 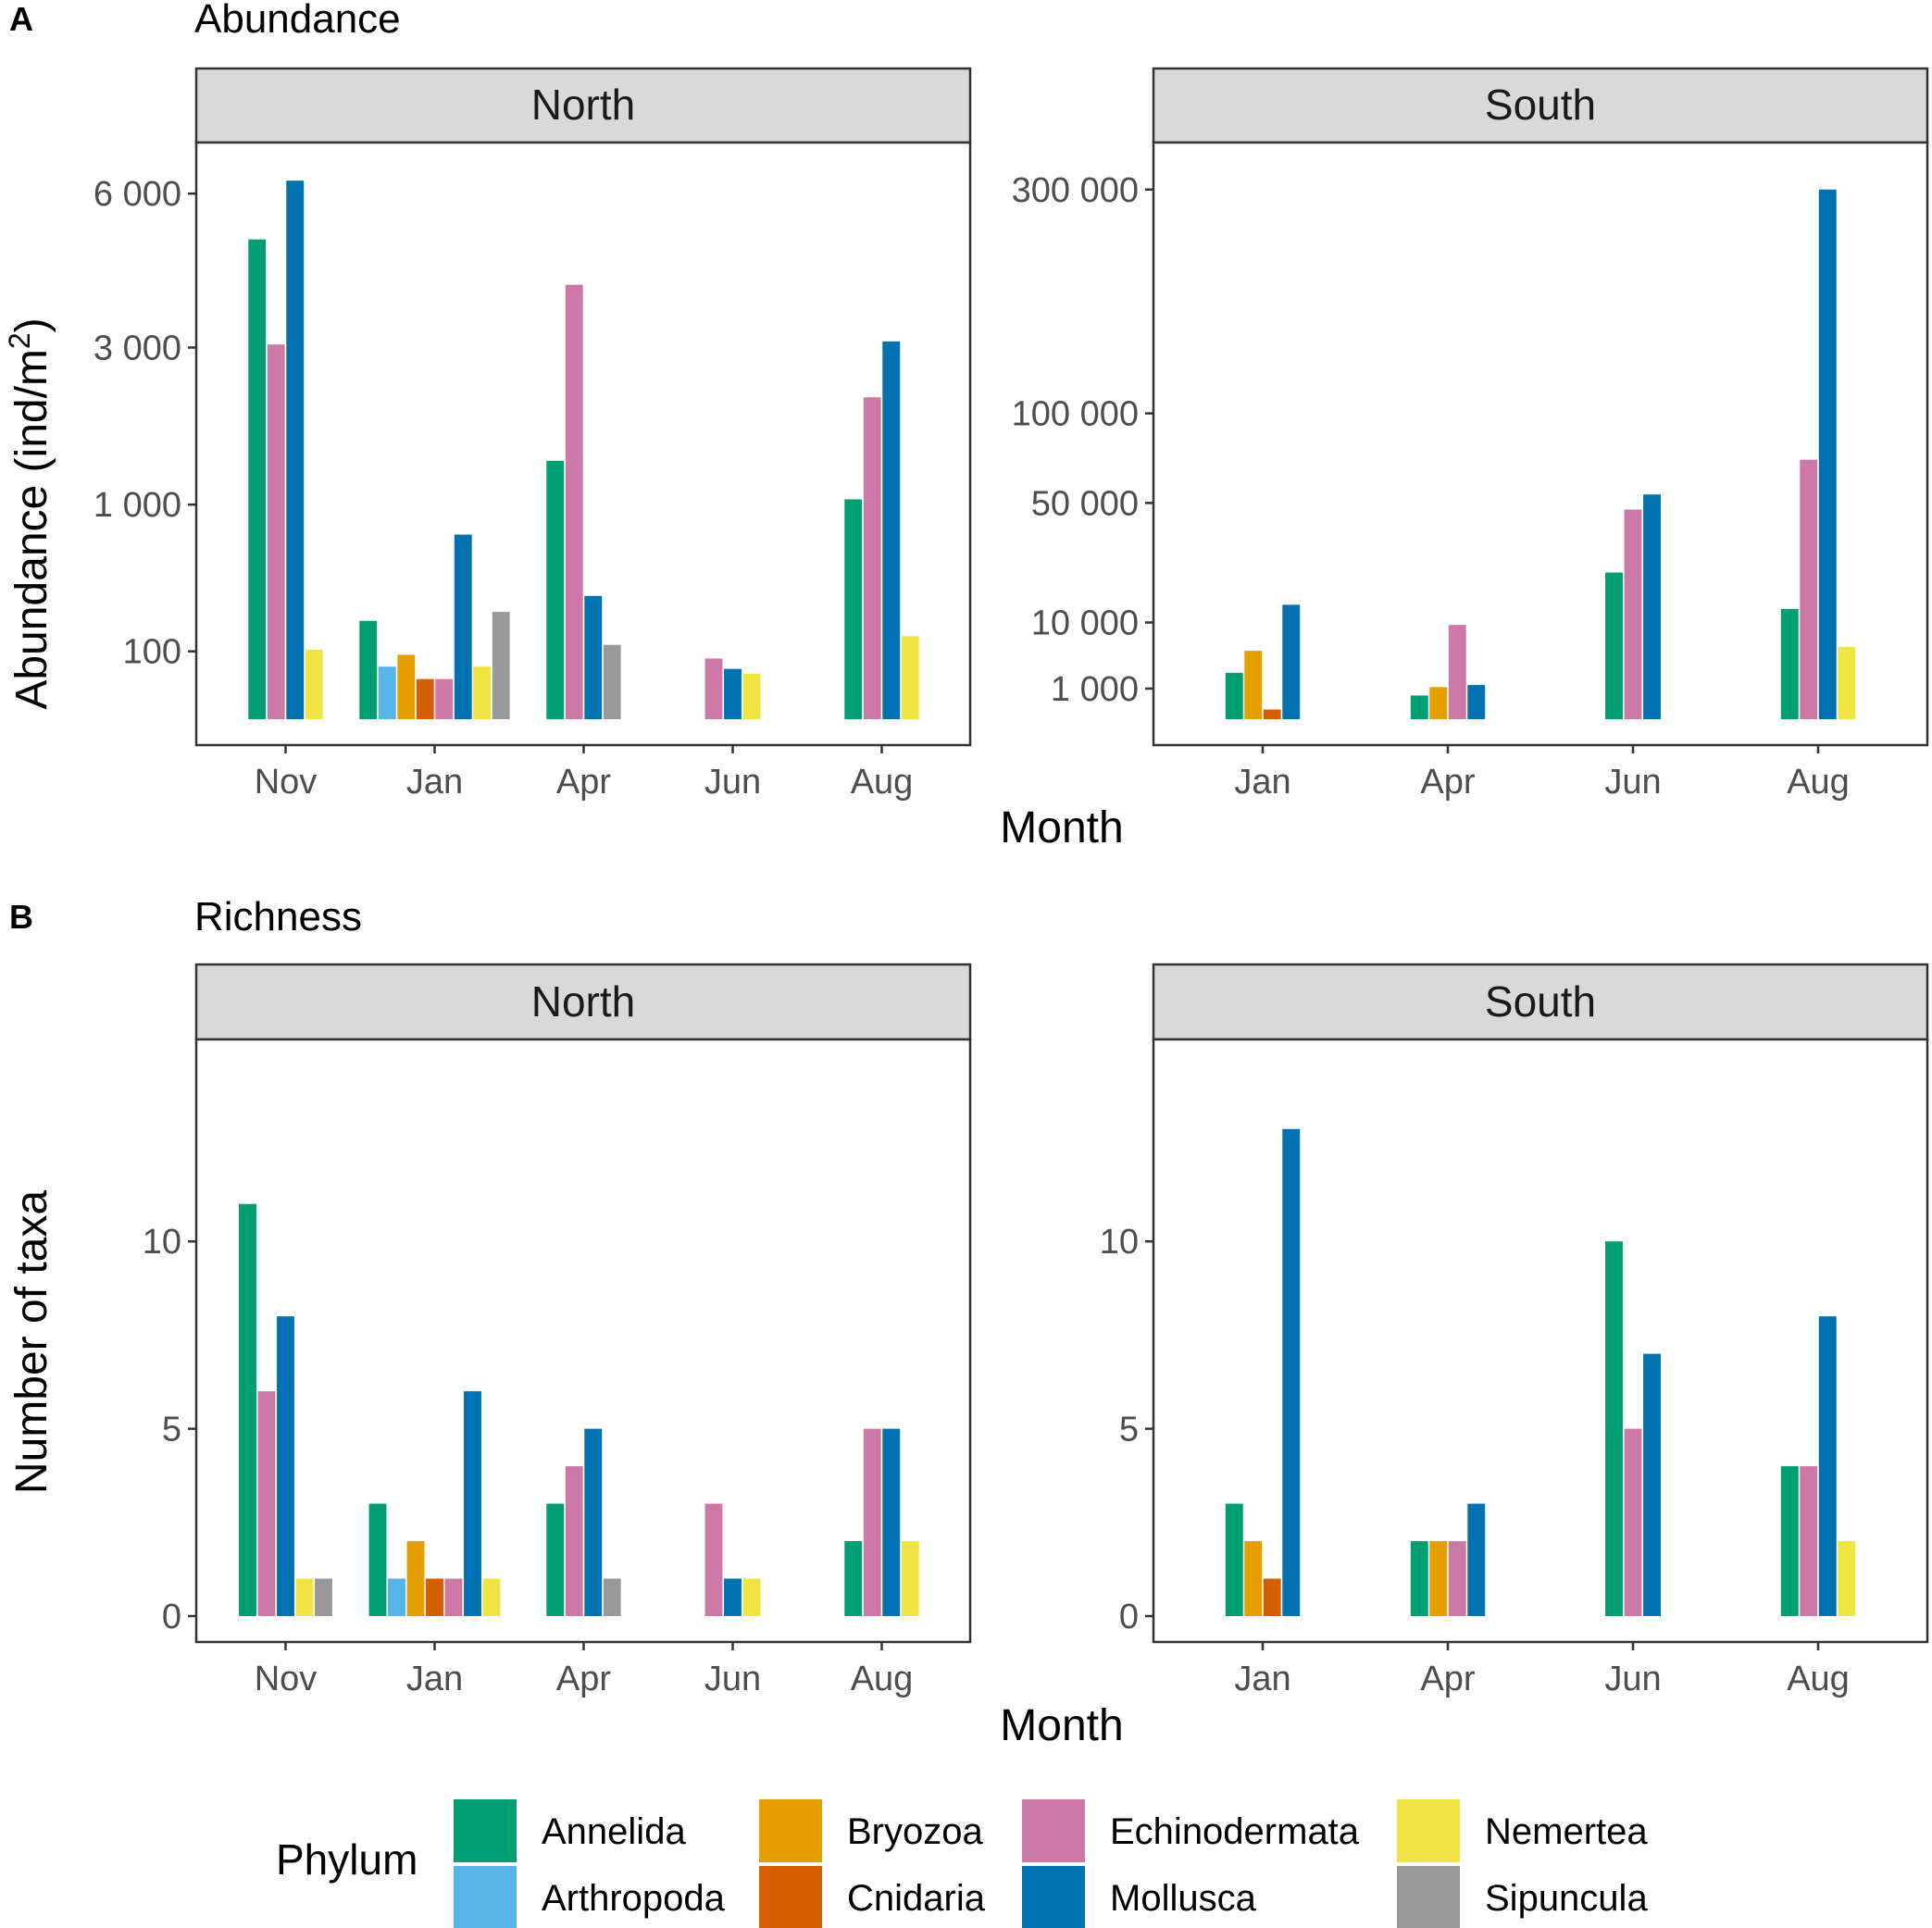 What do you see at coordinates (612, 1597) in the screenshot?
I see `bar-sipuncula-apr` at bounding box center [612, 1597].